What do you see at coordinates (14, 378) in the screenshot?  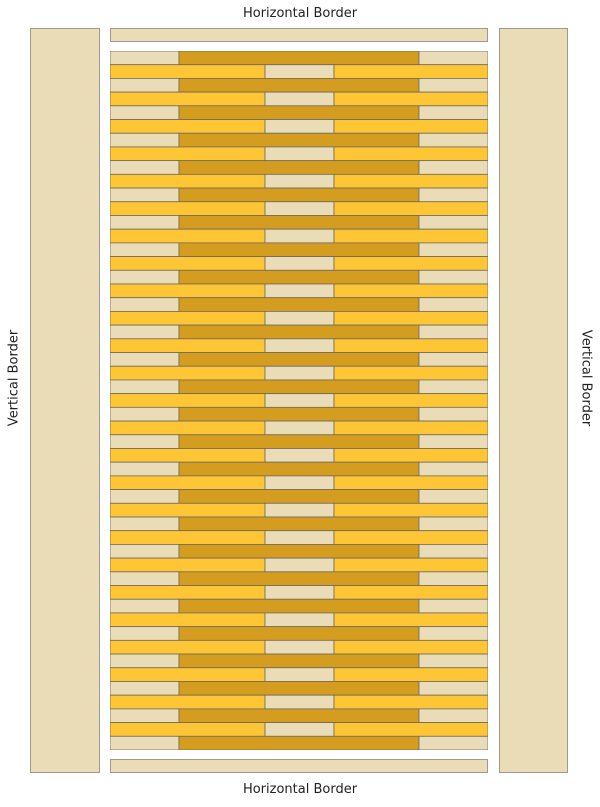 I see `vertical-border-label-left: Vertical Border` at bounding box center [14, 378].